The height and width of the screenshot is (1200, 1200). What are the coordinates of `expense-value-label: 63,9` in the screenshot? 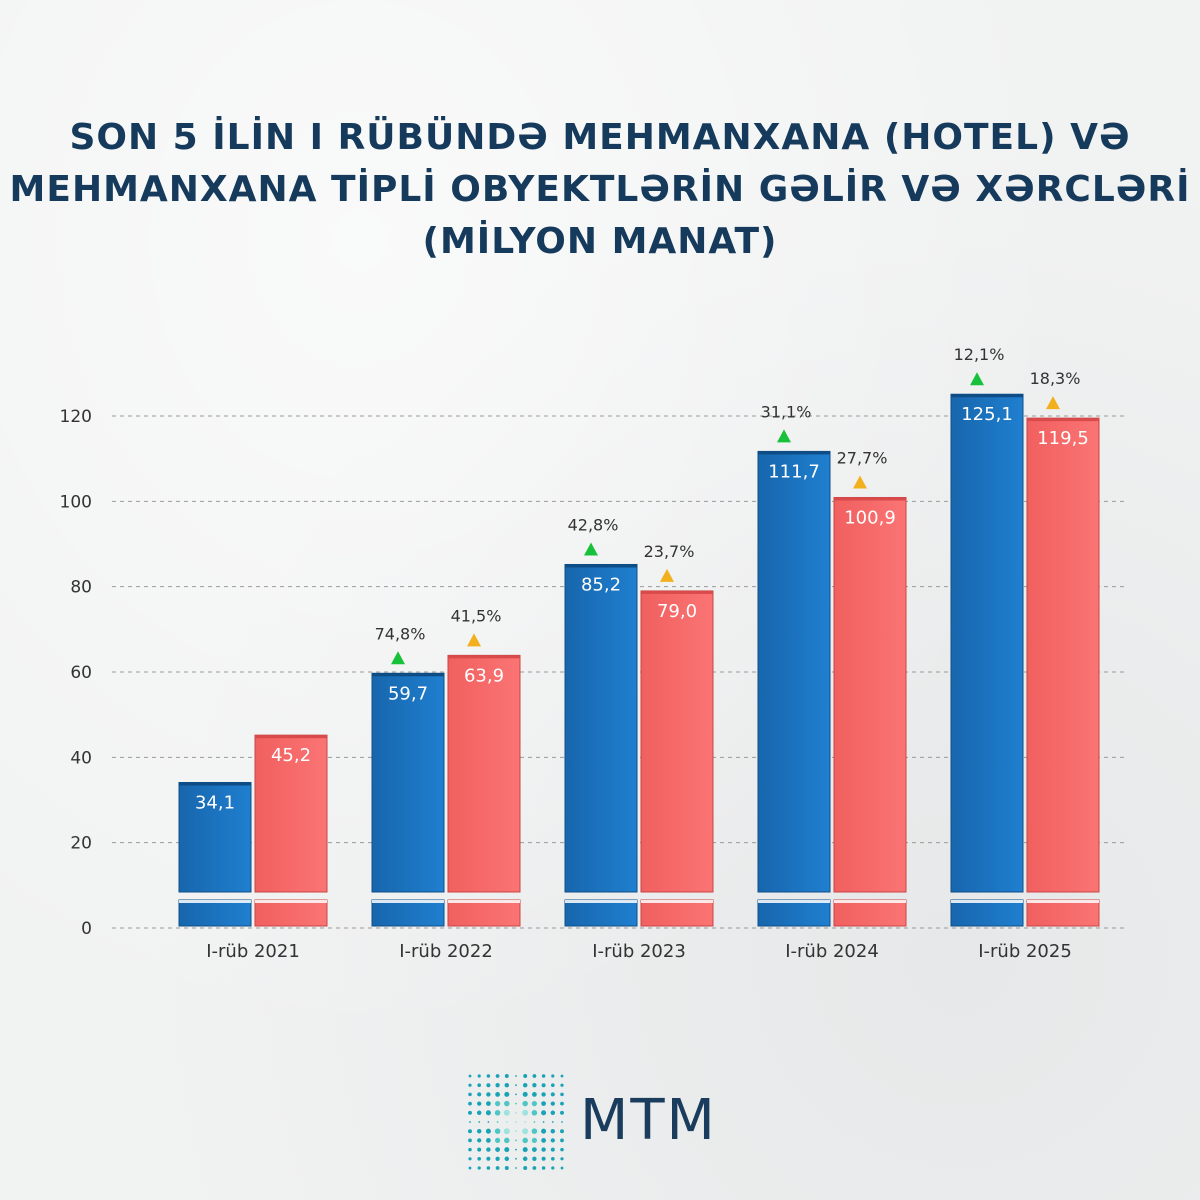 It's located at (484, 675).